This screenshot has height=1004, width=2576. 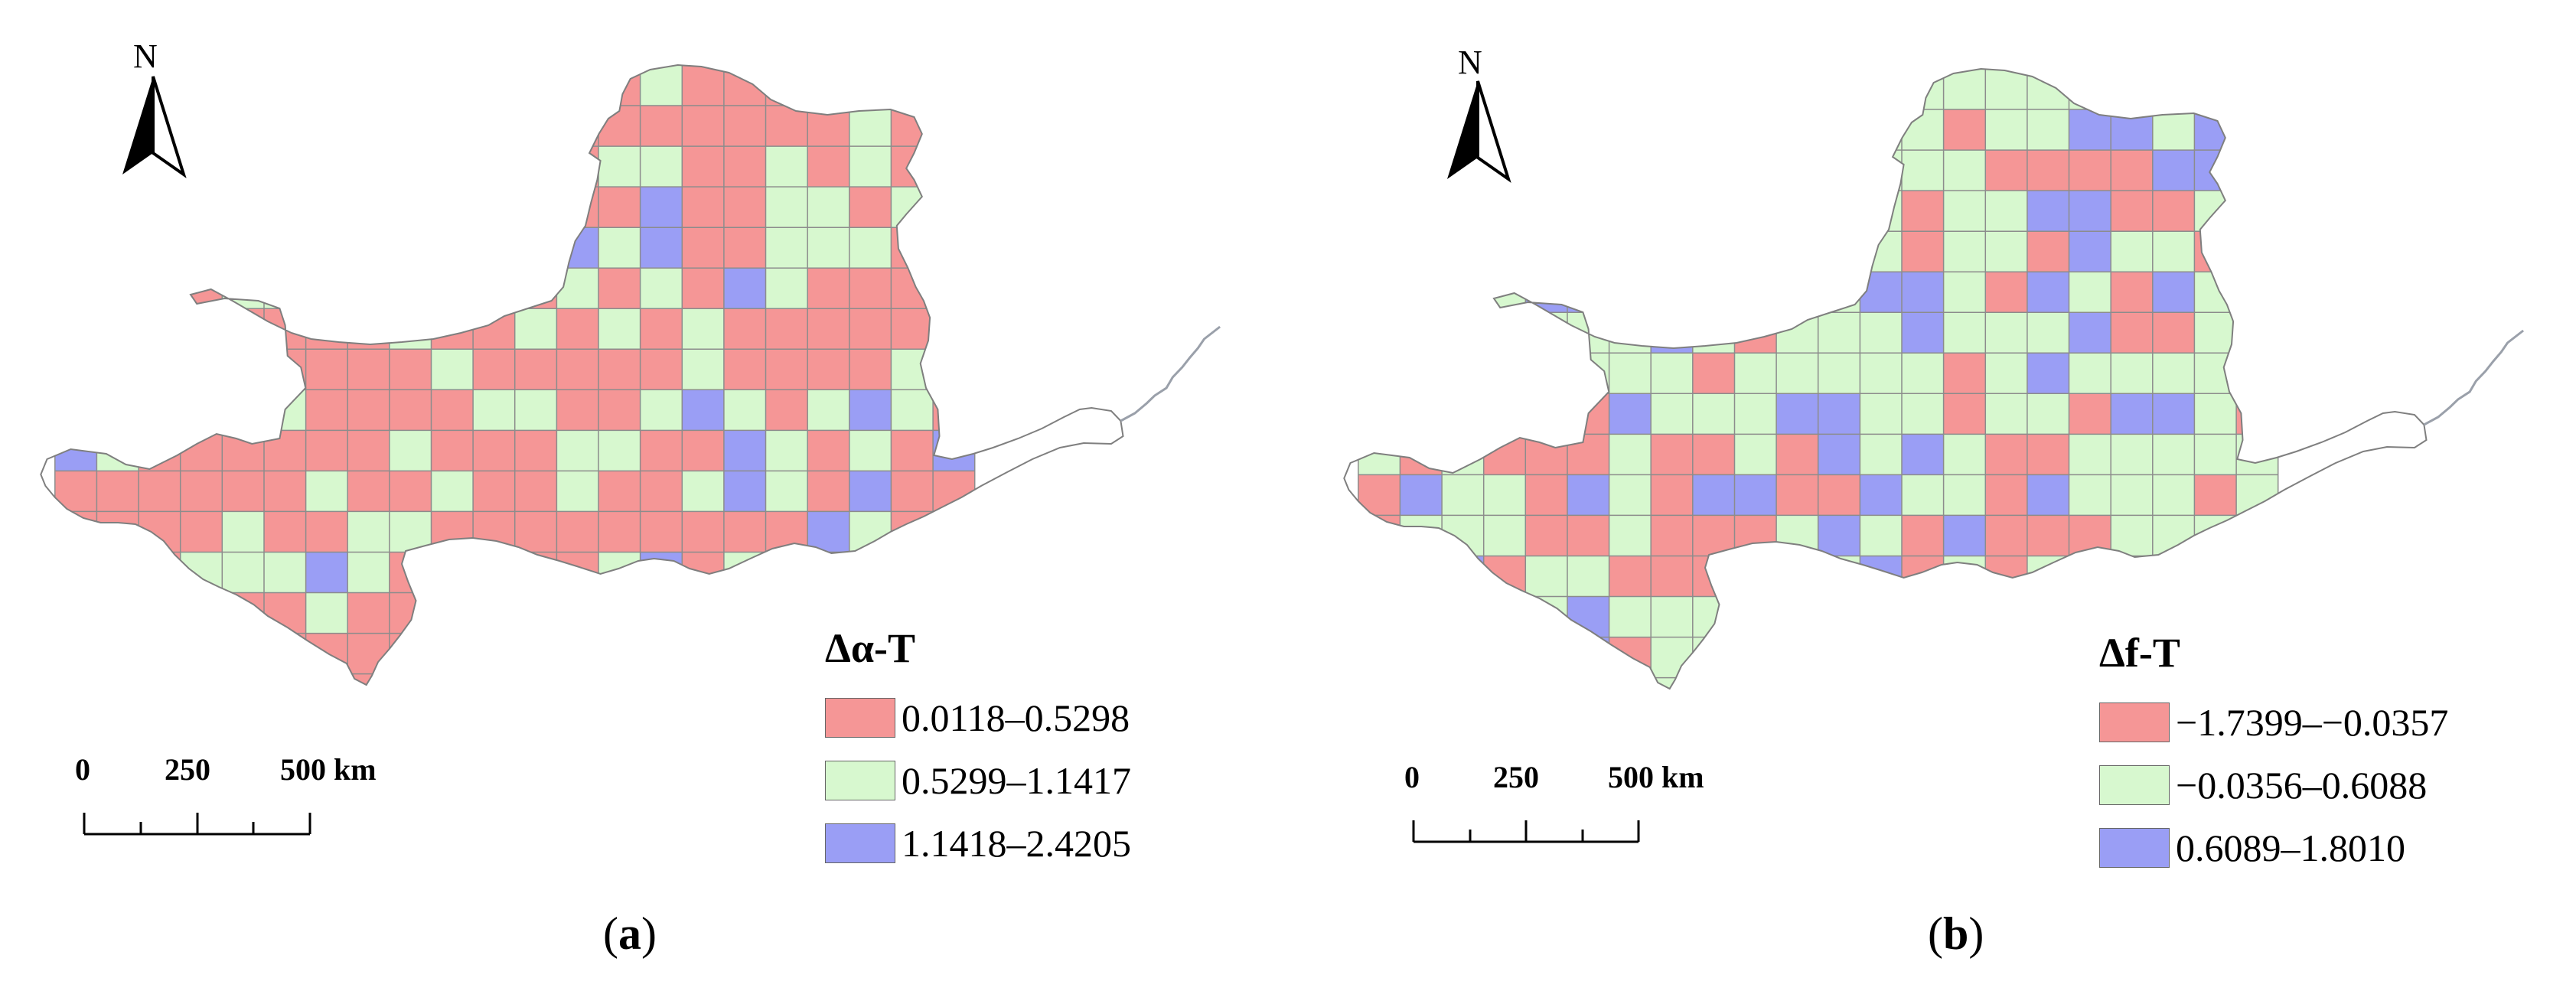 What do you see at coordinates (1412, 777) in the screenshot?
I see `scale-label-0: 0` at bounding box center [1412, 777].